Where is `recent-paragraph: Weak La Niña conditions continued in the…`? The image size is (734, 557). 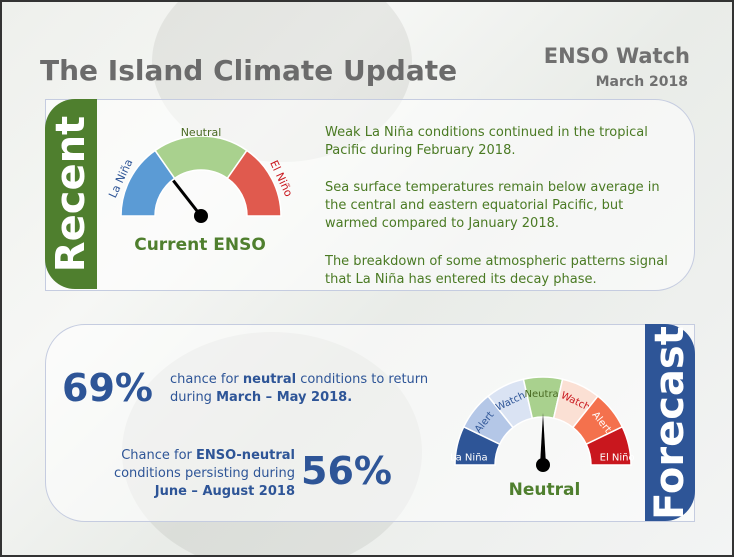
recent-paragraph: Weak La Niña conditions continued in the… is located at coordinates (486, 141).